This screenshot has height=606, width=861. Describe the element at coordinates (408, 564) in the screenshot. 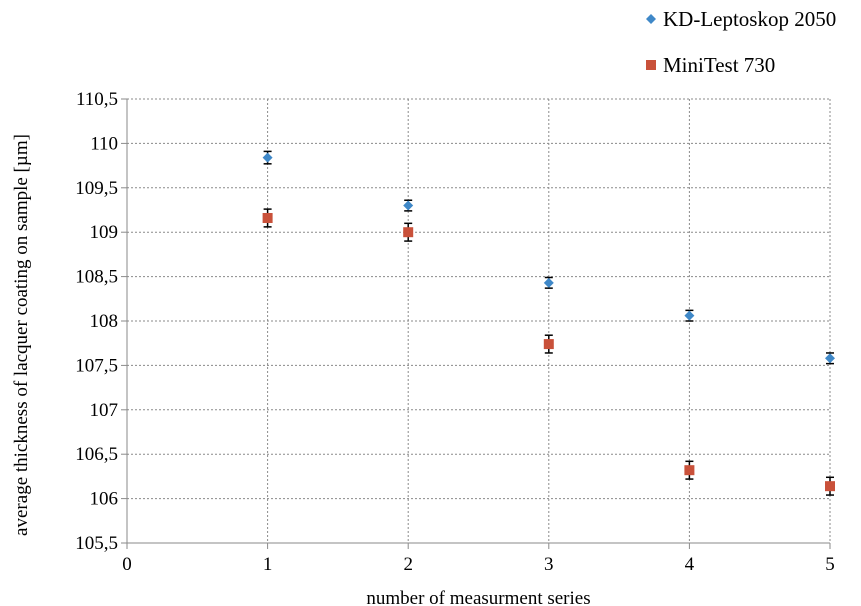

I see `x-tick-label: 2` at that location.